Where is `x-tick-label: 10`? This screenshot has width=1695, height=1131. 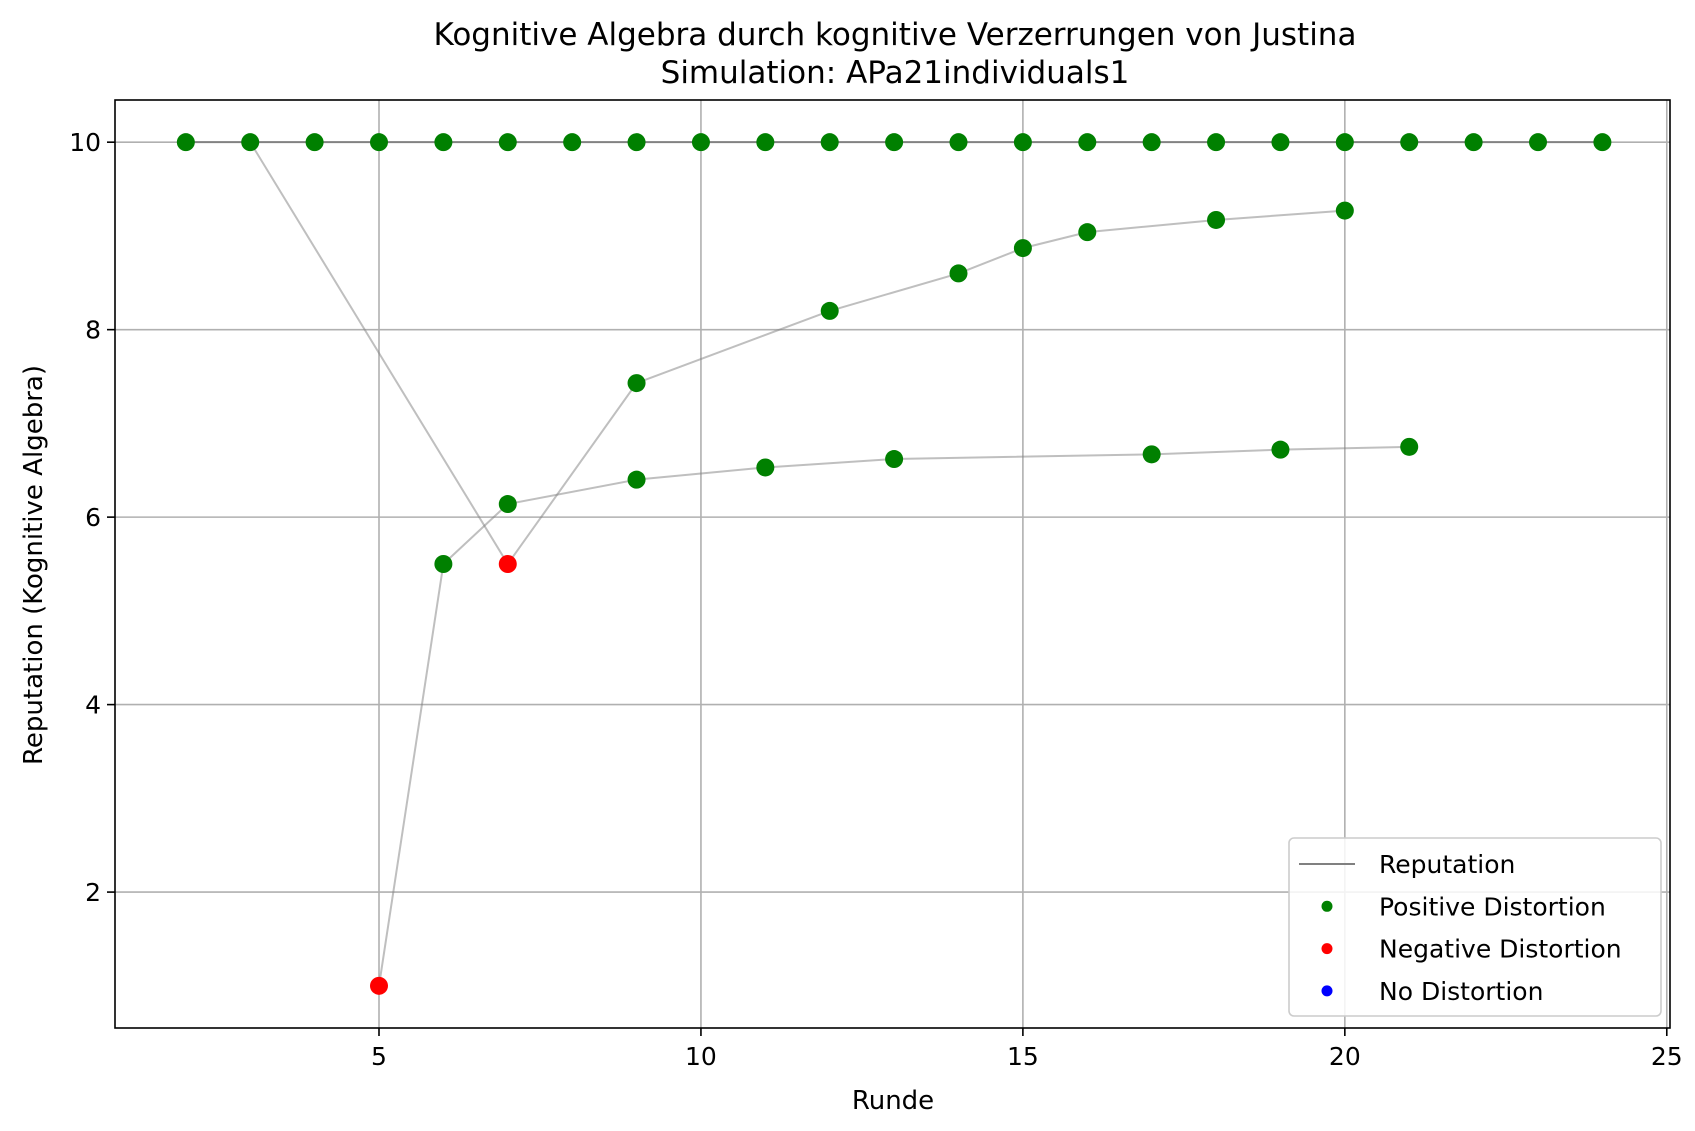 x-tick-label: 10 is located at coordinates (701, 1056).